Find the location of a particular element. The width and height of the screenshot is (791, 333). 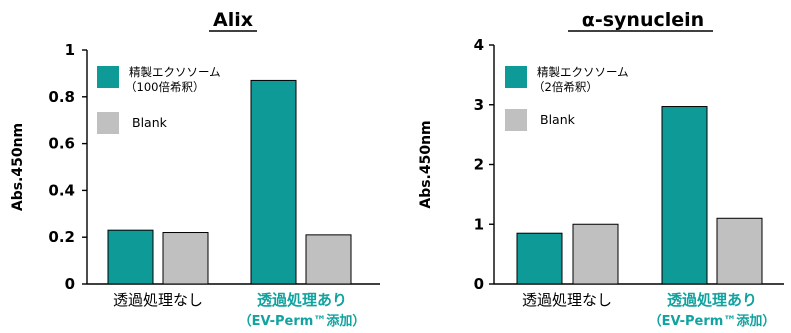

legend-label-sample-dilution: （2倍希釈） is located at coordinates (565, 87).